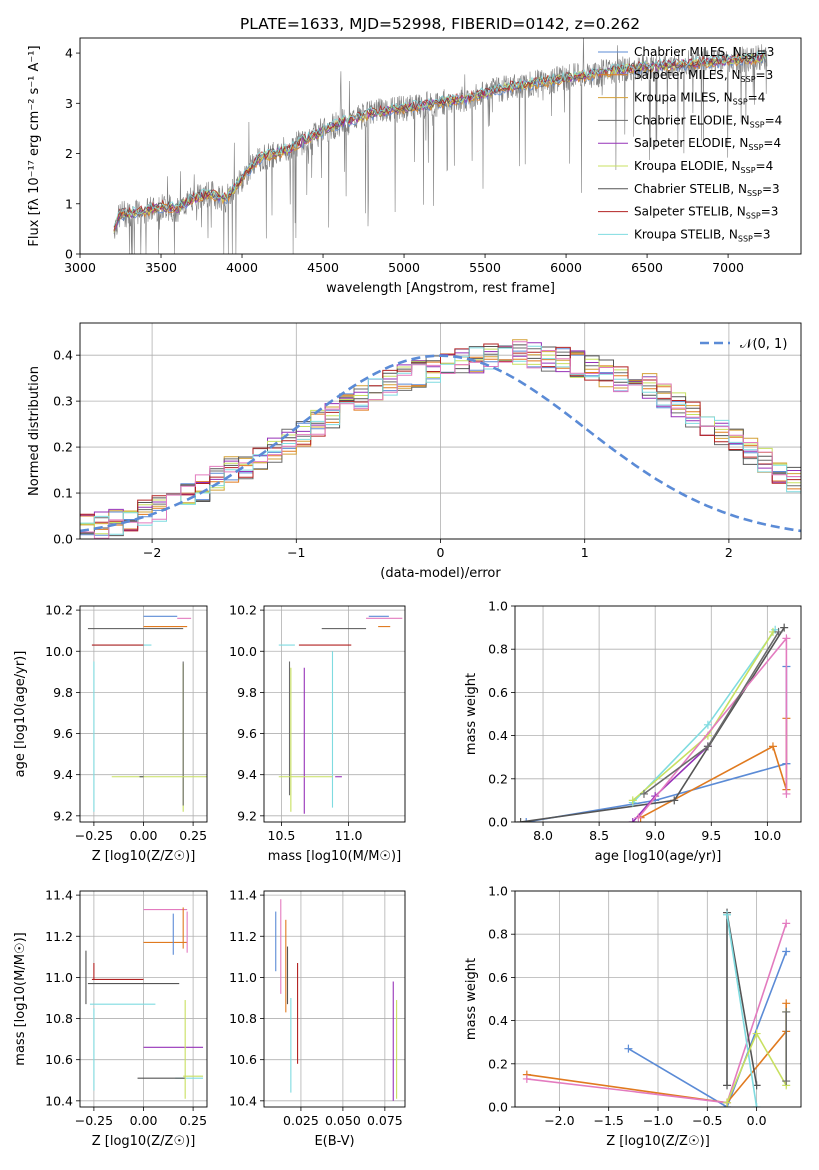 This screenshot has height=1170, width=819. Describe the element at coordinates (243, 651) in the screenshot. I see `y-tick-label: 10.0` at that location.